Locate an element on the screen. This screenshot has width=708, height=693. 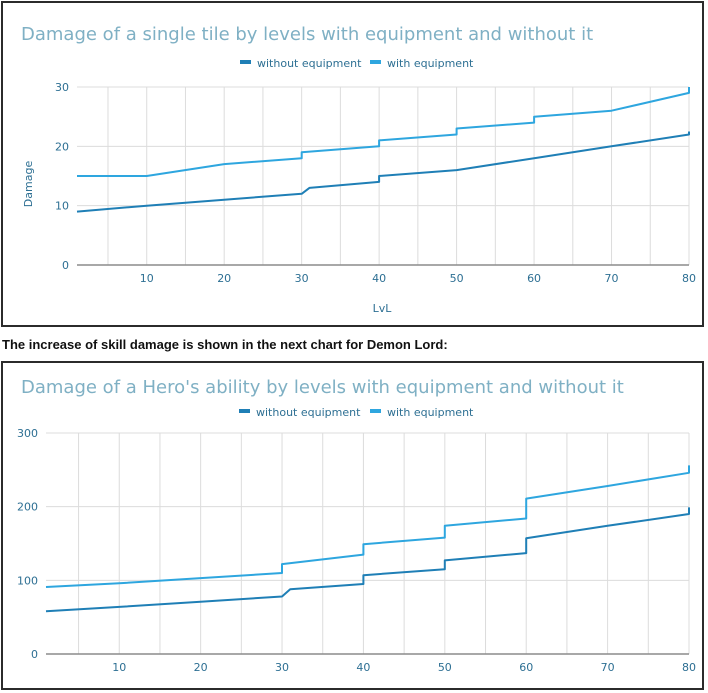
y-axis-label: Damage is located at coordinates (28, 184).